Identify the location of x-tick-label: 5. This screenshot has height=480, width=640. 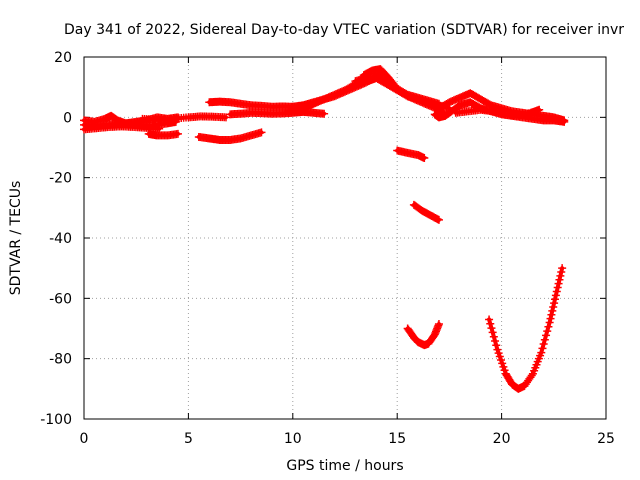
(188, 439).